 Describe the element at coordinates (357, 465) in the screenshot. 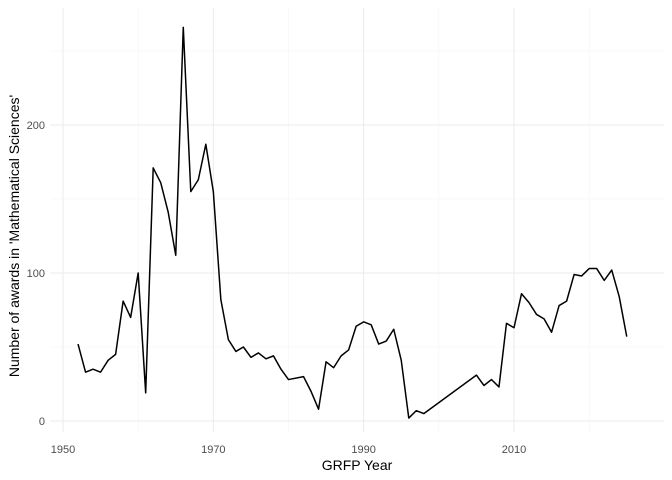

I see `x-axis-title: GRFP Year` at that location.